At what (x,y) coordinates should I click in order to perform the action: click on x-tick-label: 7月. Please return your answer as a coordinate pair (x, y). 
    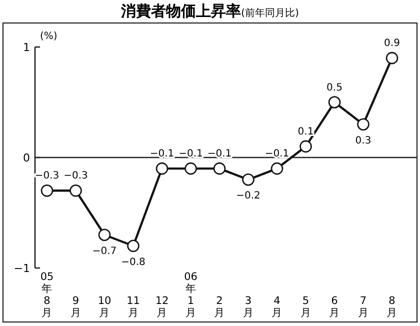
    Looking at the image, I should click on (363, 307).